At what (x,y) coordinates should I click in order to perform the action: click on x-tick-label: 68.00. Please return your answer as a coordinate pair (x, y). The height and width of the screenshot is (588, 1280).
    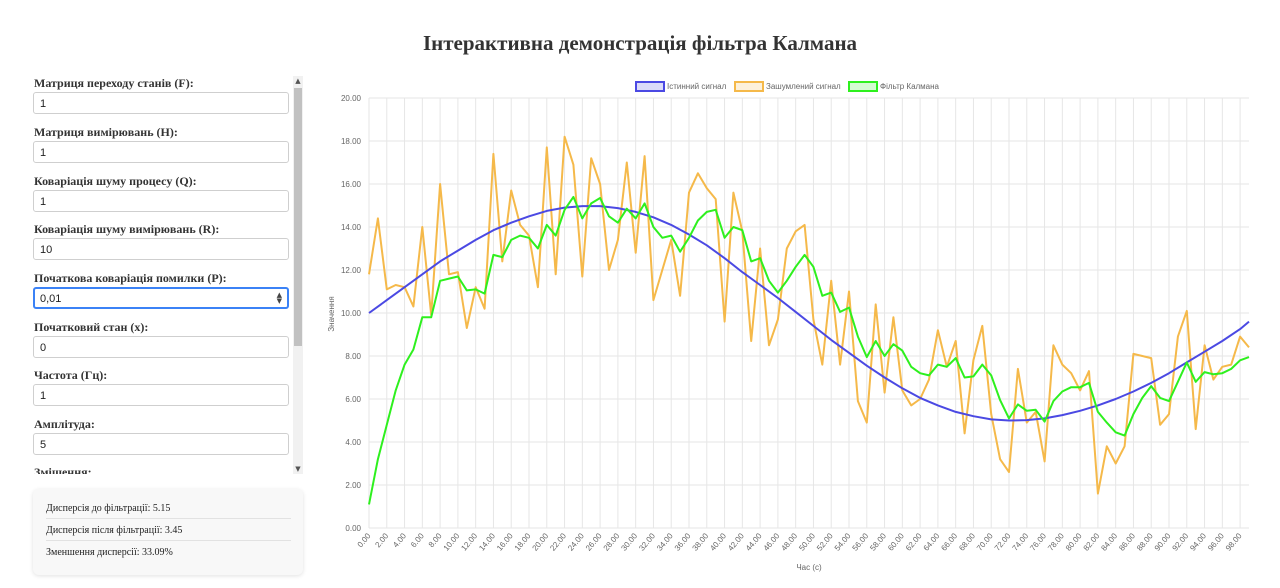
    Looking at the image, I should click on (967, 542).